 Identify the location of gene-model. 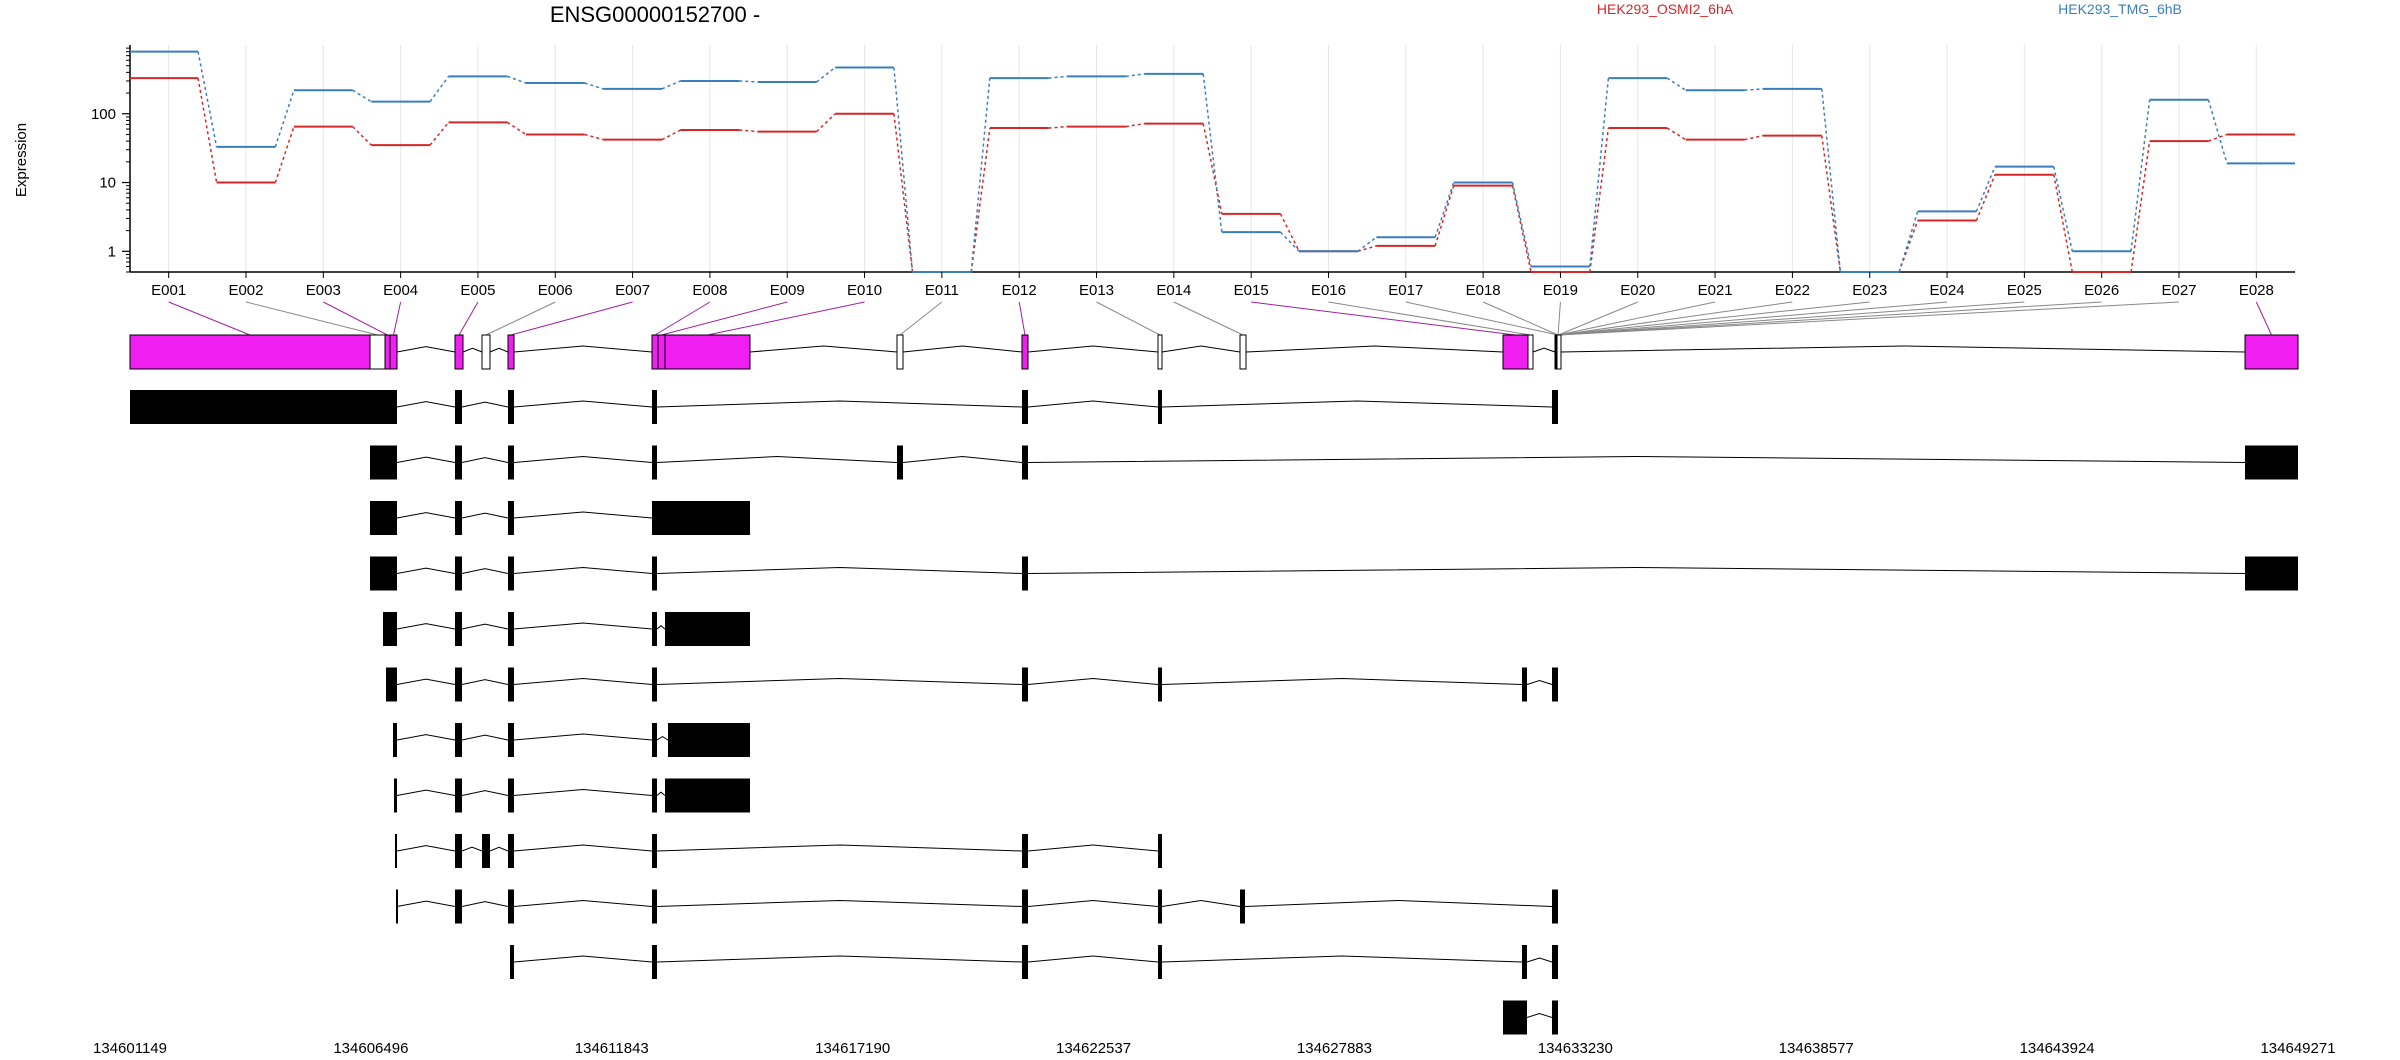
(1214, 352).